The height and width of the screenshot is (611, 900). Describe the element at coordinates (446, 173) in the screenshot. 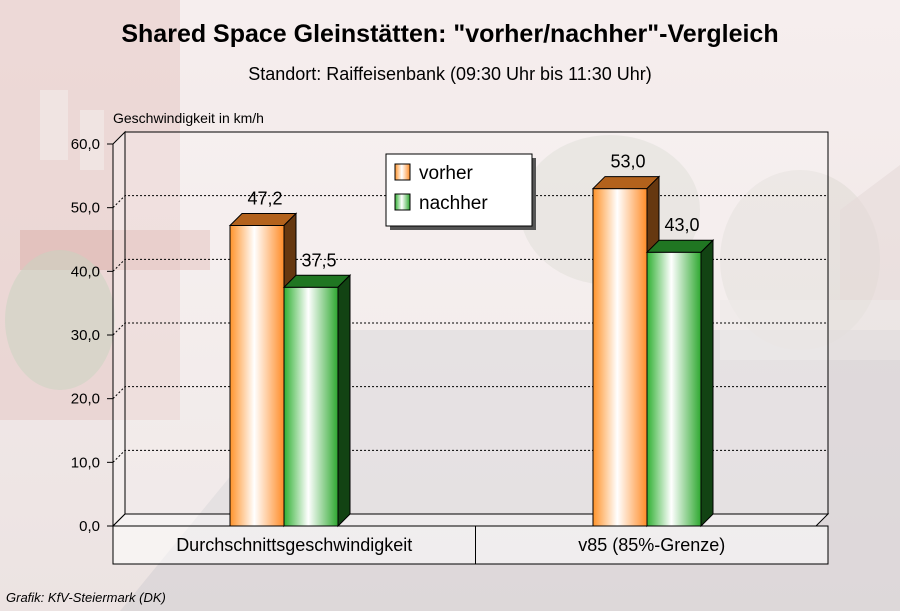

I see `legend-label-vorher: vorher` at that location.